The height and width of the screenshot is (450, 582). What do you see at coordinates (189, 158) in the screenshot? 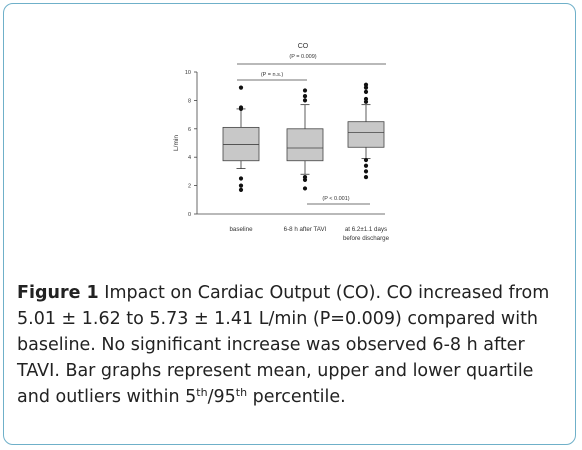
I see `y-tick-label: 4` at bounding box center [189, 158].